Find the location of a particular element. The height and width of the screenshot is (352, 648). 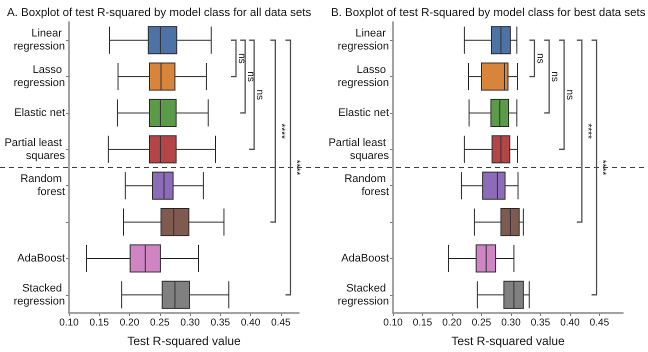

chart-title: B. Boxplot of test R-squared by model class for best data sets is located at coordinates (488, 13).